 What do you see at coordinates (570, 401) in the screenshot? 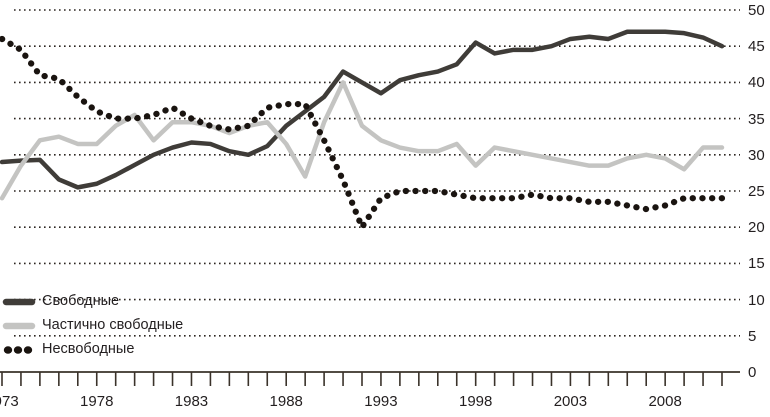
I see `x-axis-tick-label: 2003` at bounding box center [570, 401].